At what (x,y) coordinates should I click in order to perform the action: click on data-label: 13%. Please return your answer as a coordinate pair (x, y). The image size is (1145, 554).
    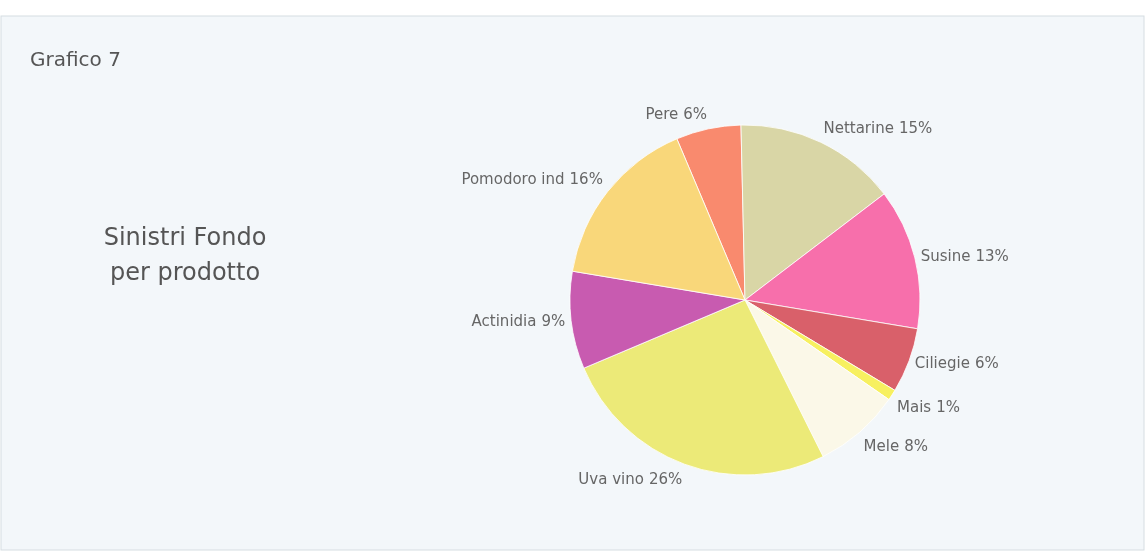
    Looking at the image, I should click on (992, 256).